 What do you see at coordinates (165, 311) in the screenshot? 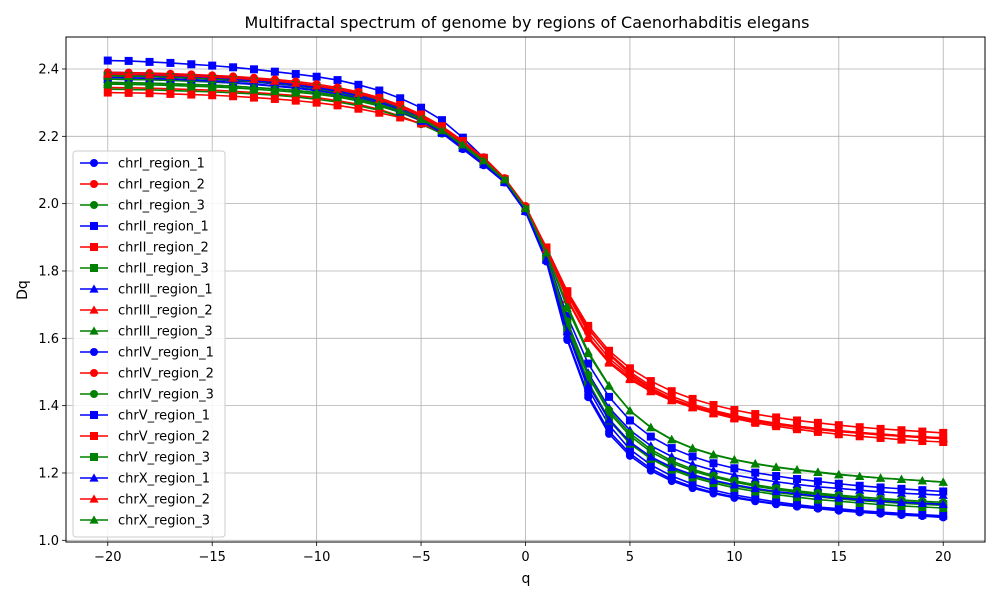
I see `legend-label: chrIII_region_2` at bounding box center [165, 311].